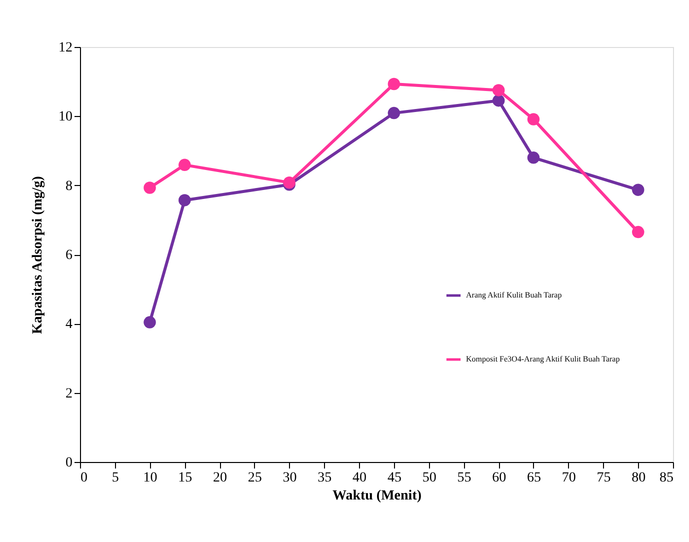 The image size is (689, 542). Describe the element at coordinates (569, 478) in the screenshot. I see `x-tick-label: 70` at that location.